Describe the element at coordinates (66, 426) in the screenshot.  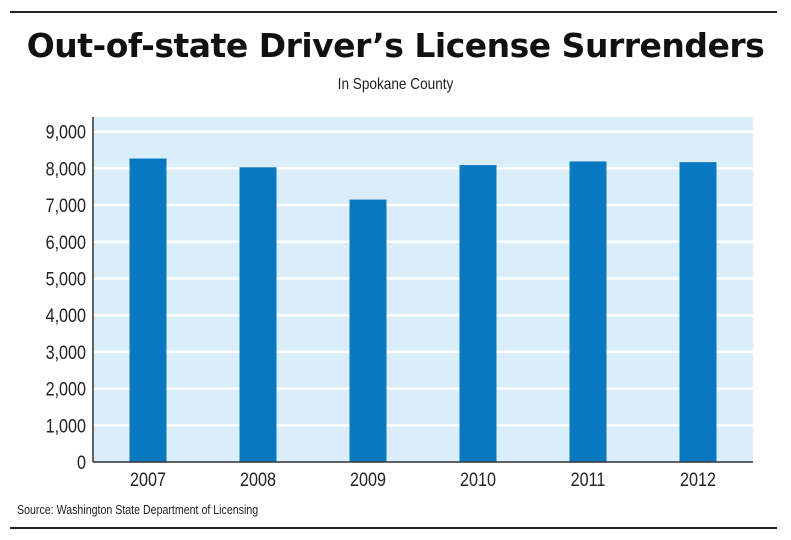
I see `y-tick-label: 1,000` at that location.